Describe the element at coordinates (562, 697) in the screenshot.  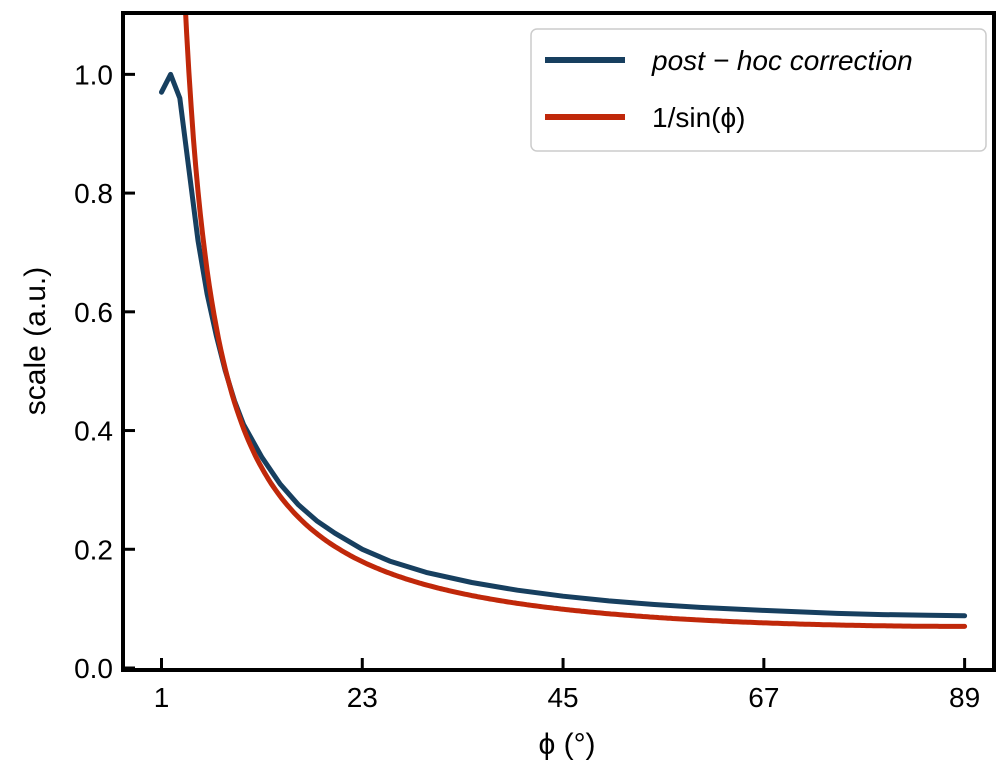
I see `x-tick-label: 45` at that location.